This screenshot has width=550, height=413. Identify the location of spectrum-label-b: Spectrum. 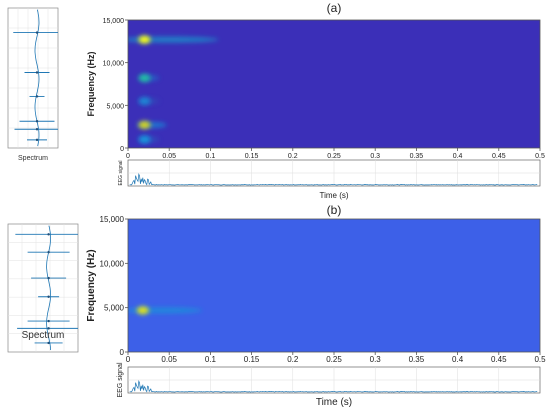
(43, 335).